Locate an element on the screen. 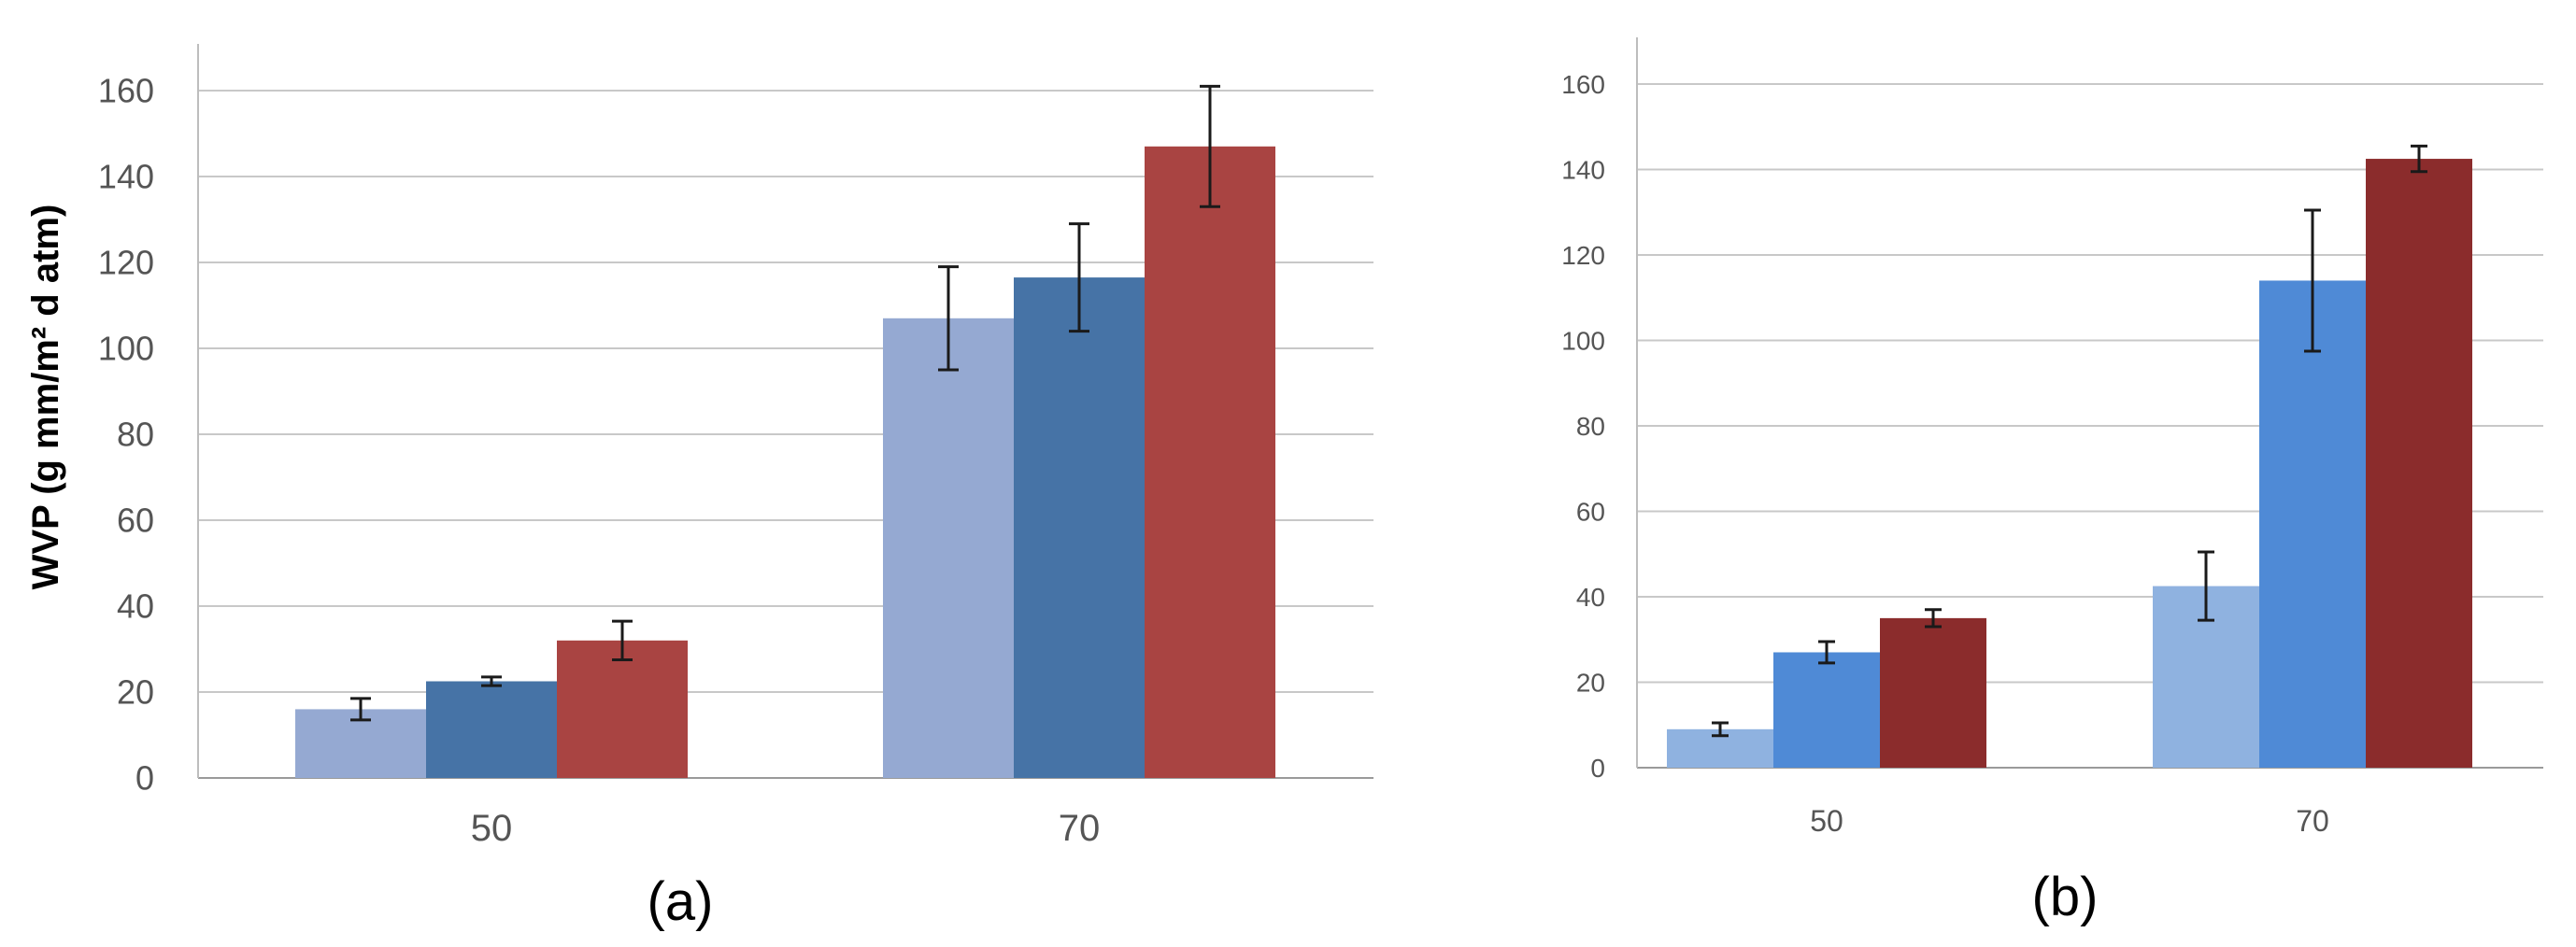  x-tick-labels-b: 50 70 is located at coordinates (2070, 821).